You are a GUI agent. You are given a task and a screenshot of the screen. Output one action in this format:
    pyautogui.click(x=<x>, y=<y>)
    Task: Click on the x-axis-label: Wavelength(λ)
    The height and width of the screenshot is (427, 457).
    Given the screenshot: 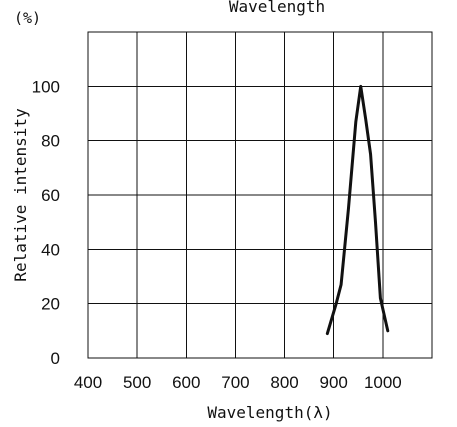 What is the action you would take?
    pyautogui.click(x=269, y=412)
    